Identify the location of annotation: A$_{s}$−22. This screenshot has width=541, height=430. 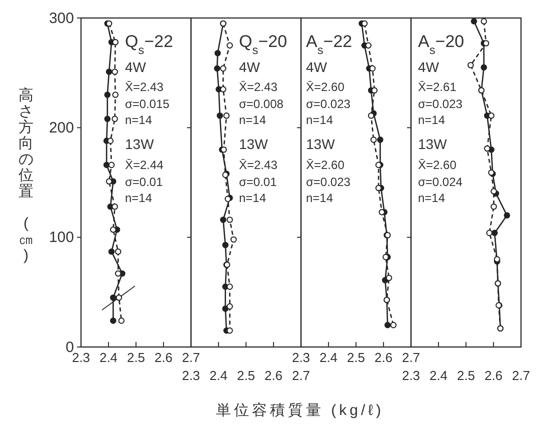
(329, 44).